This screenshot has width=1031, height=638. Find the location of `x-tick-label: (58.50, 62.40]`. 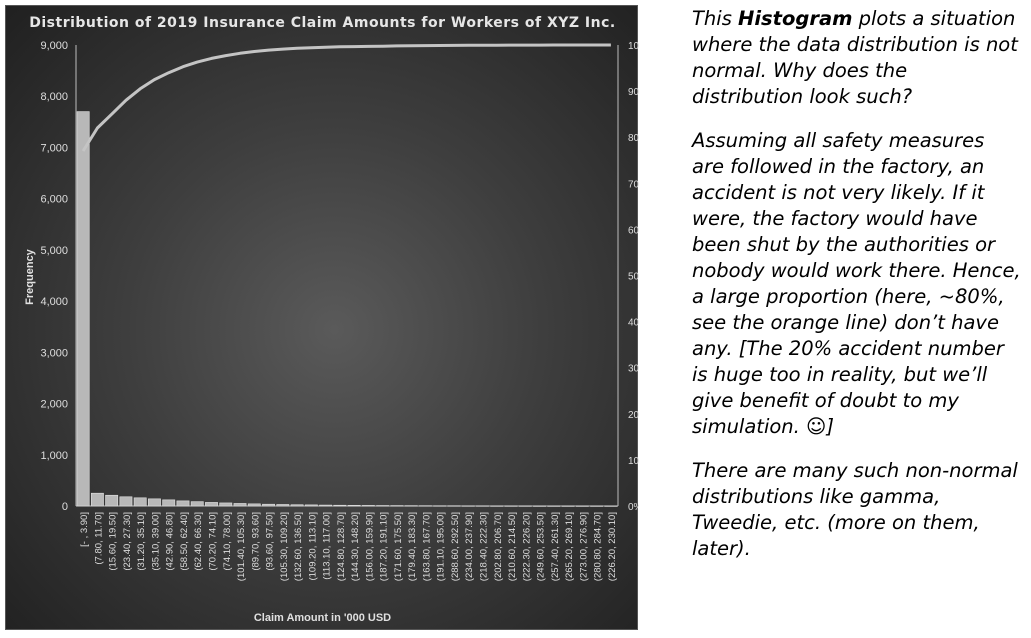

x-tick-label: (58.50, 62.40] is located at coordinates (184, 541).